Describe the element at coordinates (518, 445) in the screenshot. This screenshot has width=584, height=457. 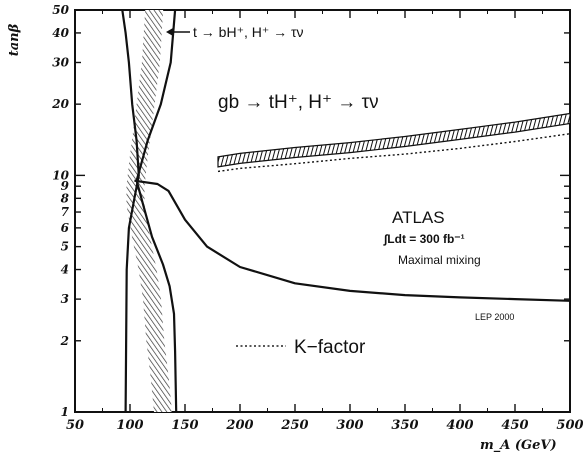
I see `x-axis-label: m_A (GeV)` at that location.